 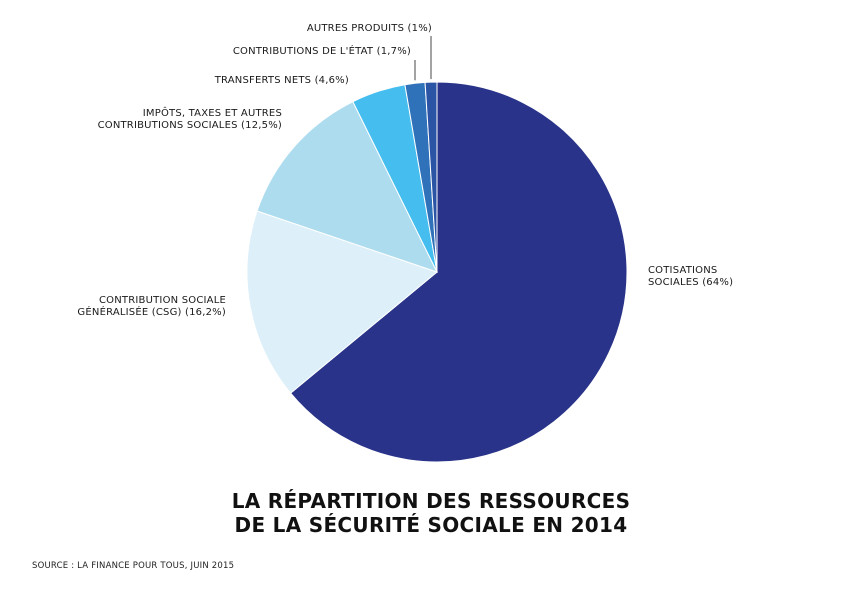 What do you see at coordinates (151, 311) in the screenshot?
I see `slice-label-line: GÉNÉRALISÉE (CSG) (16,2%)` at bounding box center [151, 311].